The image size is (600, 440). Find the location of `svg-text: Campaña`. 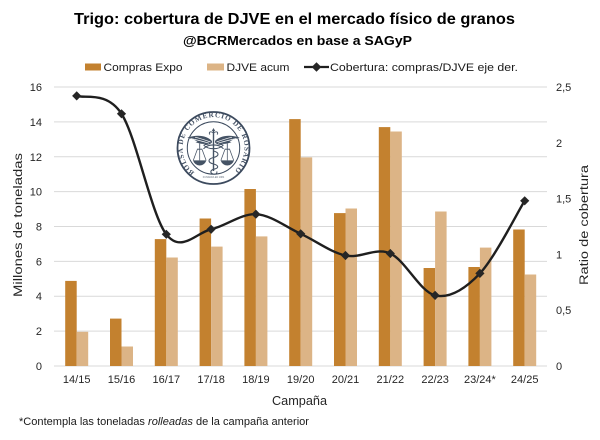

svg-text: Campaña is located at coordinates (299, 401).